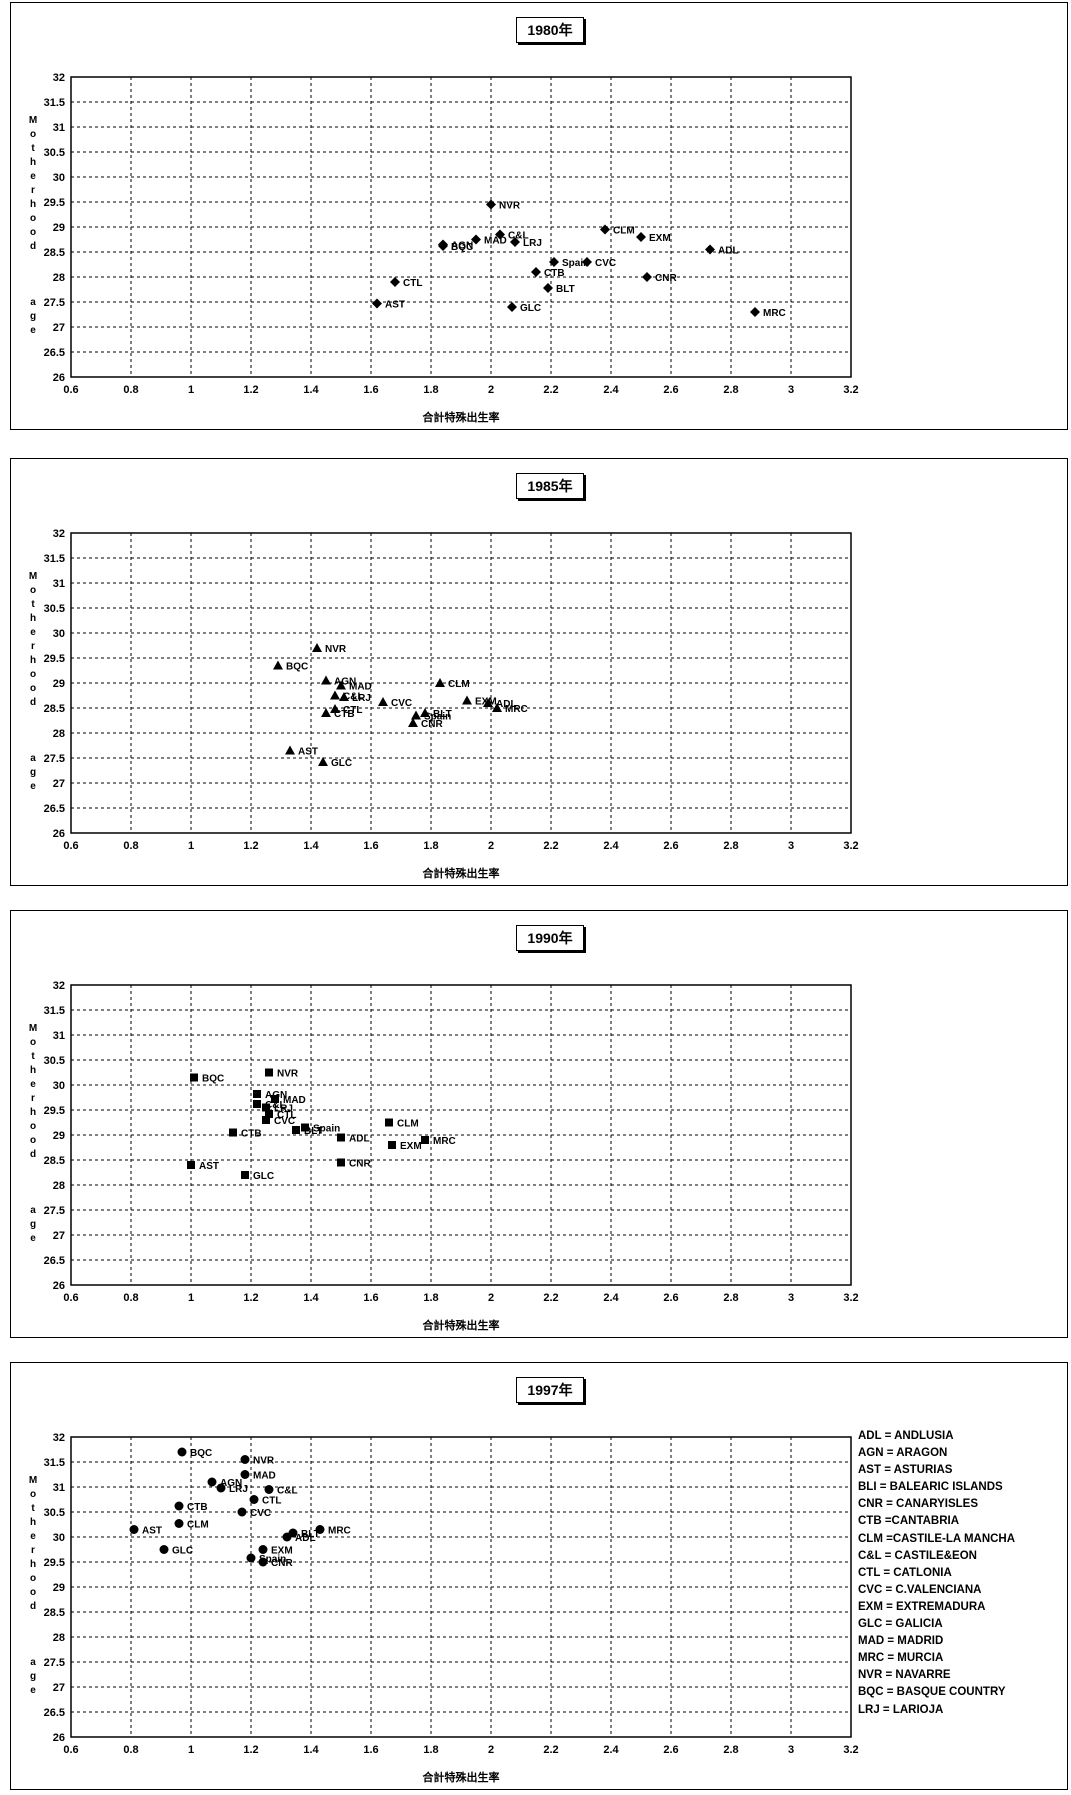 This screenshot has height=1795, width=1071. I want to click on legend-item: CTB =CANTABRIA, so click(909, 1521).